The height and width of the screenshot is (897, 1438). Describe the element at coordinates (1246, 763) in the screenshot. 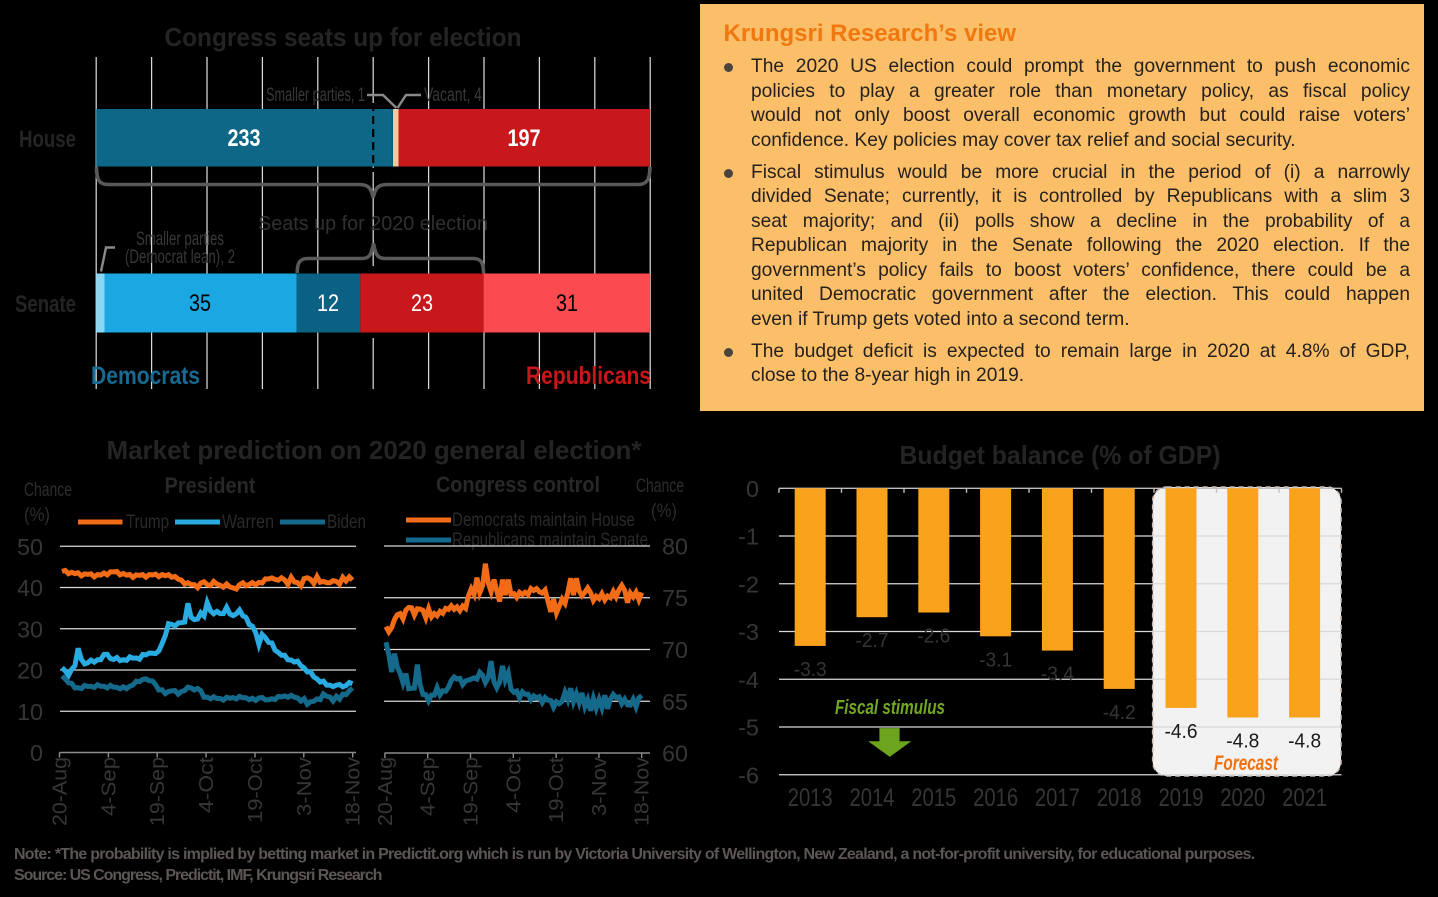

I see `svg-text: Forecast` at that location.